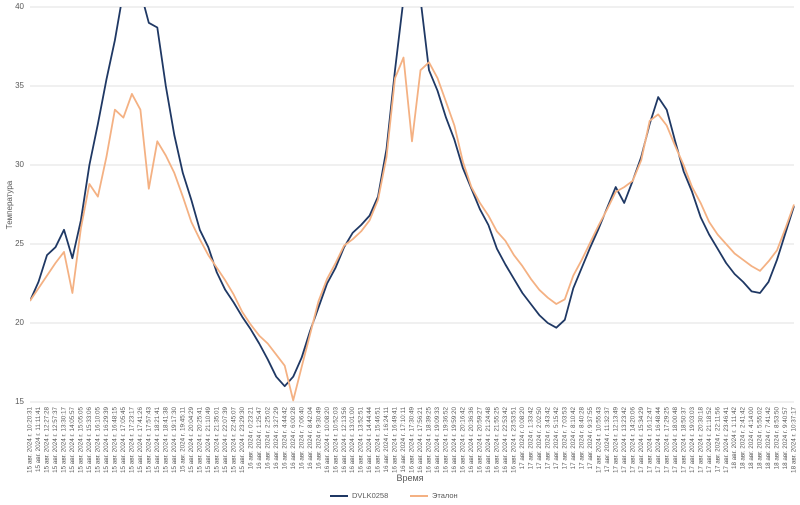  What do you see at coordinates (409, 478) in the screenshot?
I see `x-axis-title: Время` at bounding box center [409, 478].